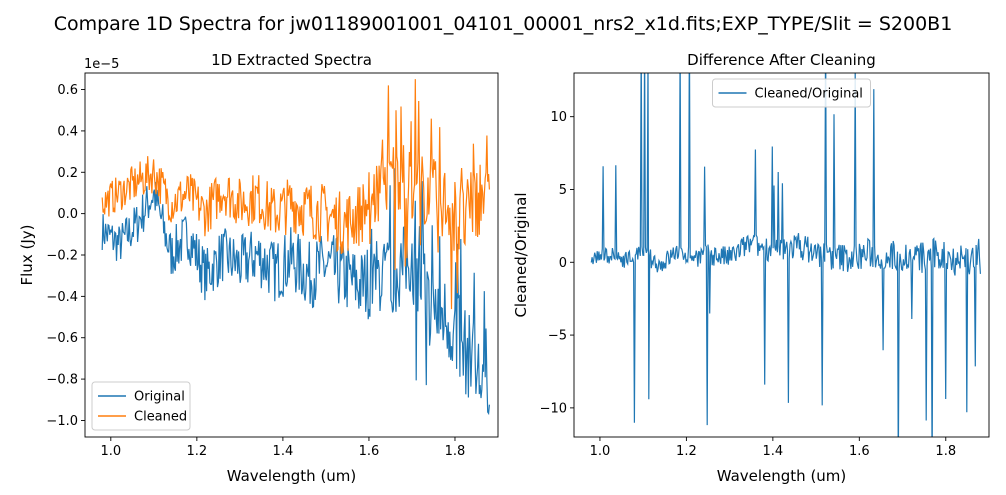 The height and width of the screenshot is (495, 1006). What do you see at coordinates (62, 297) in the screenshot?
I see `y-tick-label: −0.4` at bounding box center [62, 297].